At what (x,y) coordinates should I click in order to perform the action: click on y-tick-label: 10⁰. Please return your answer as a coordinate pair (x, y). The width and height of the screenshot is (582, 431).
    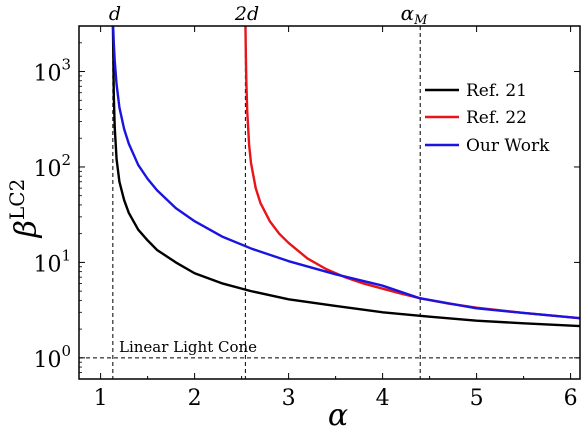
    Looking at the image, I should click on (52, 357).